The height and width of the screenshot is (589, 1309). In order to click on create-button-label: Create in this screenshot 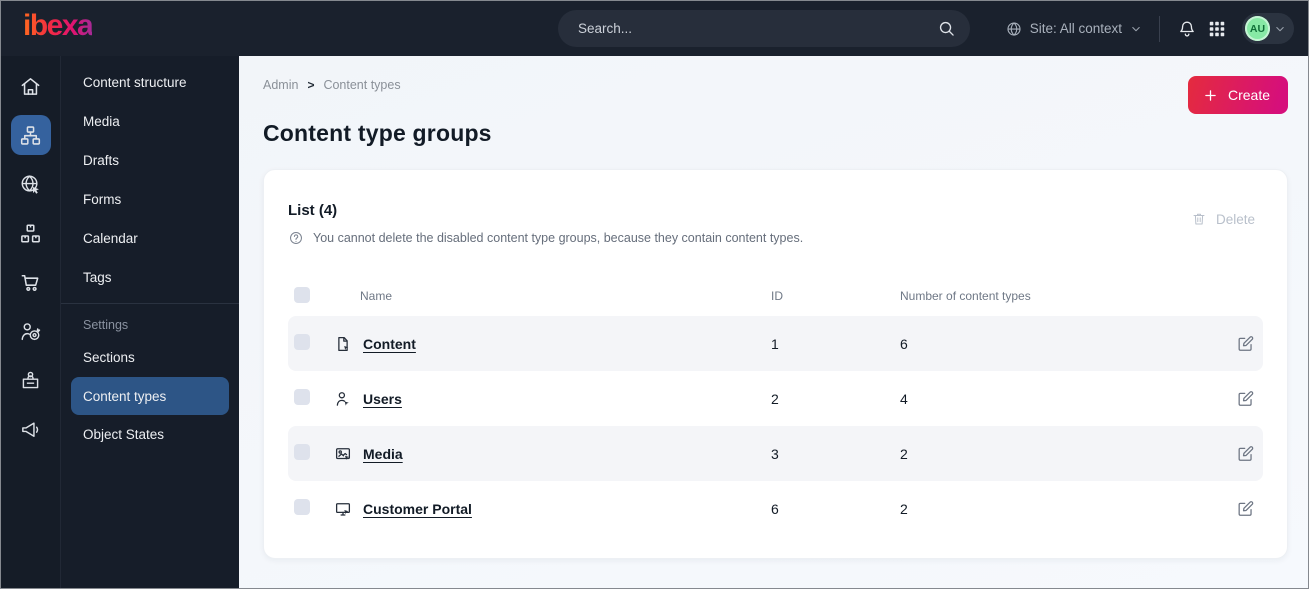, I will do `click(1248, 95)`.